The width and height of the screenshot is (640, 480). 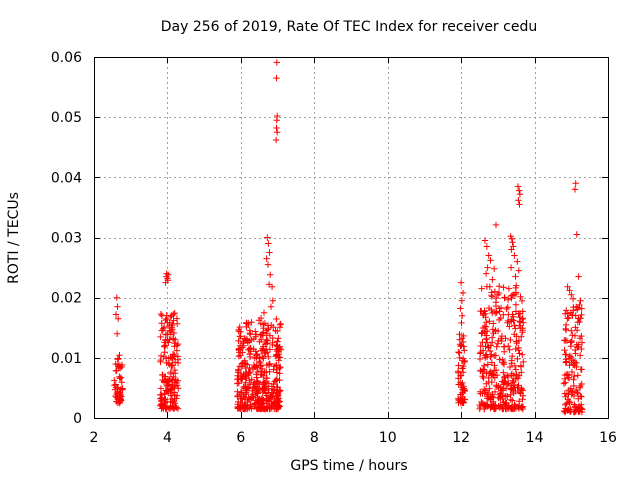 I want to click on y-axis-label: ROTI / TECUs, so click(x=14, y=238).